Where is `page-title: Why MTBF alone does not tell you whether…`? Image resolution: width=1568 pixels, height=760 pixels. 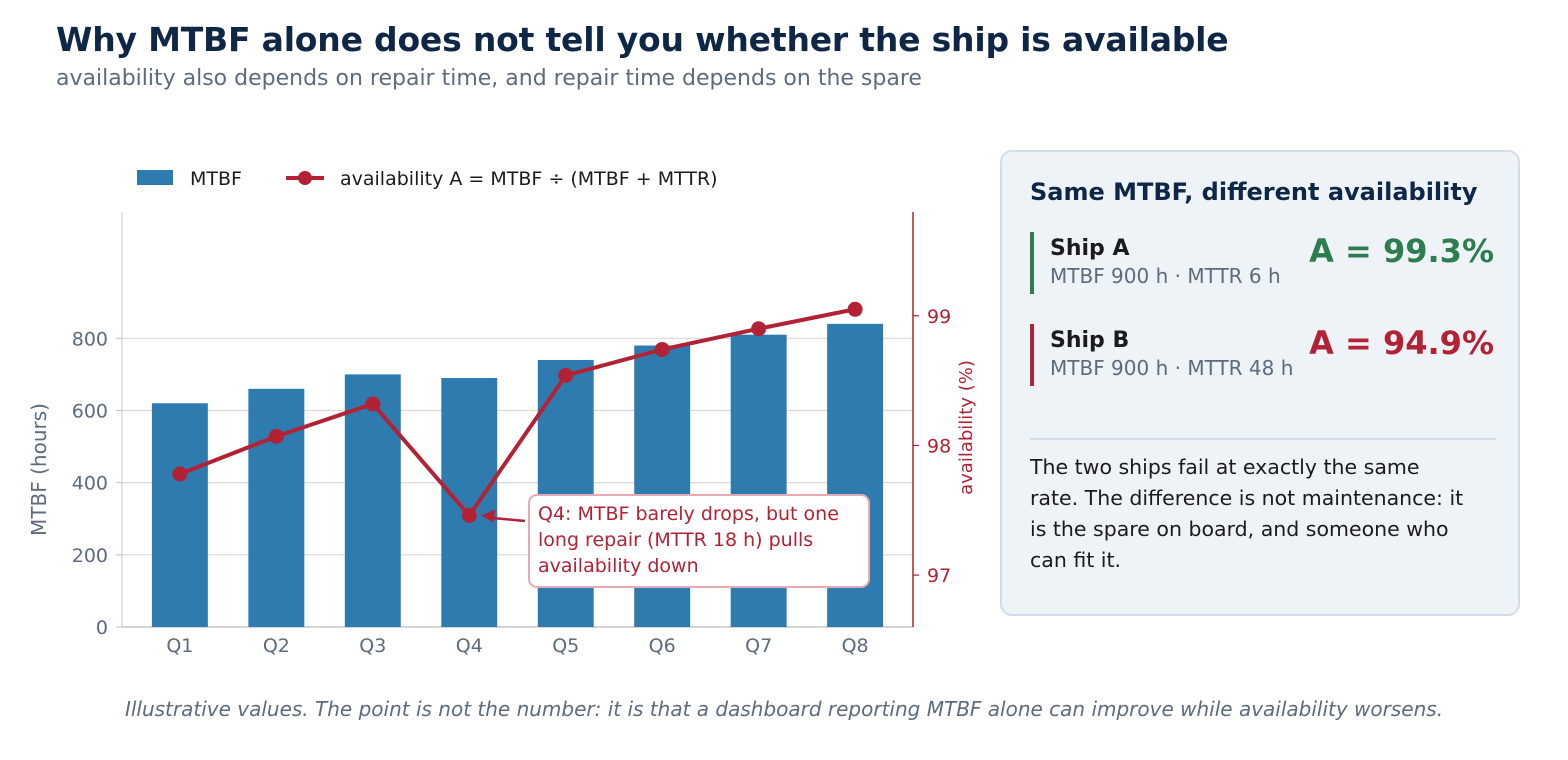
page-title: Why MTBF alone does not tell you whether… is located at coordinates (642, 39).